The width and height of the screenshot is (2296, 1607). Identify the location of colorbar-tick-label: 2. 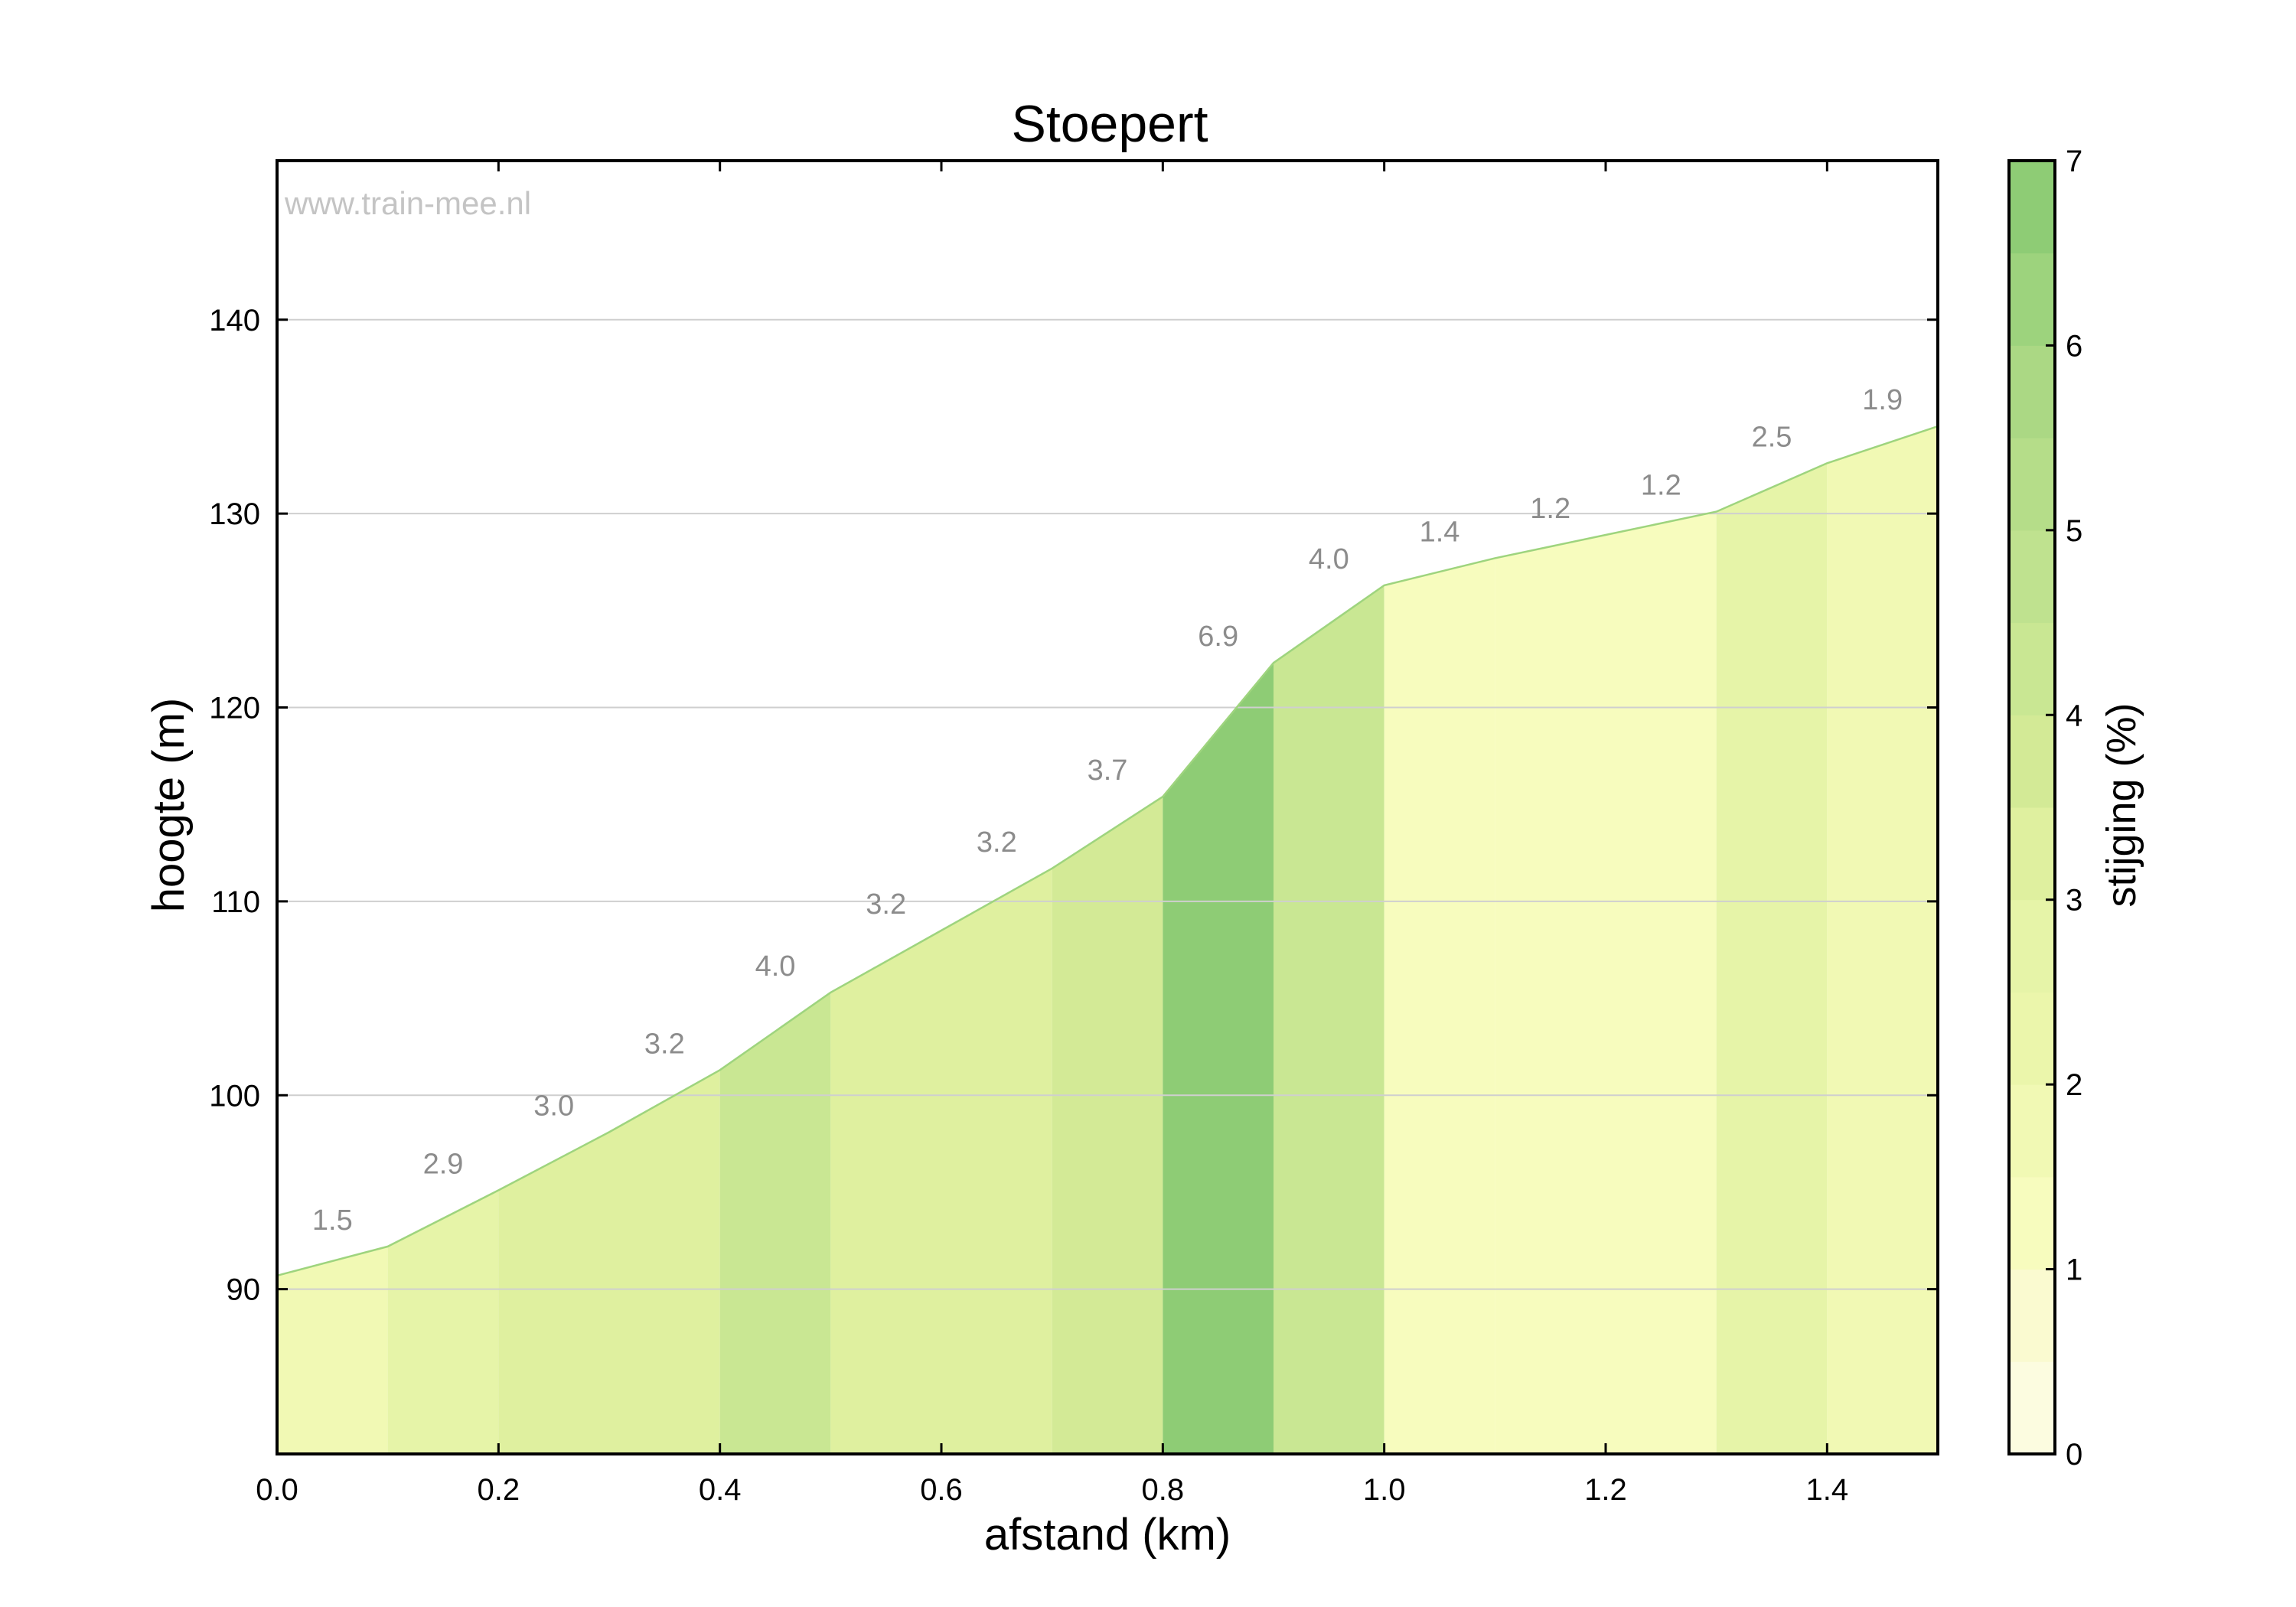
(2074, 1085).